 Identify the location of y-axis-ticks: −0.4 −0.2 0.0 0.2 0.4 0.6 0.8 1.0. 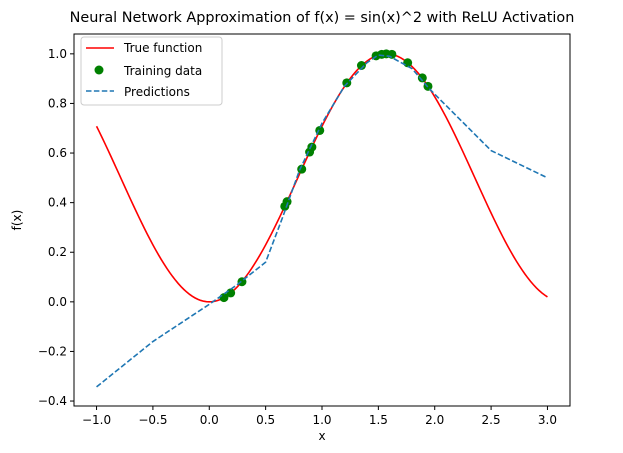
(56, 227).